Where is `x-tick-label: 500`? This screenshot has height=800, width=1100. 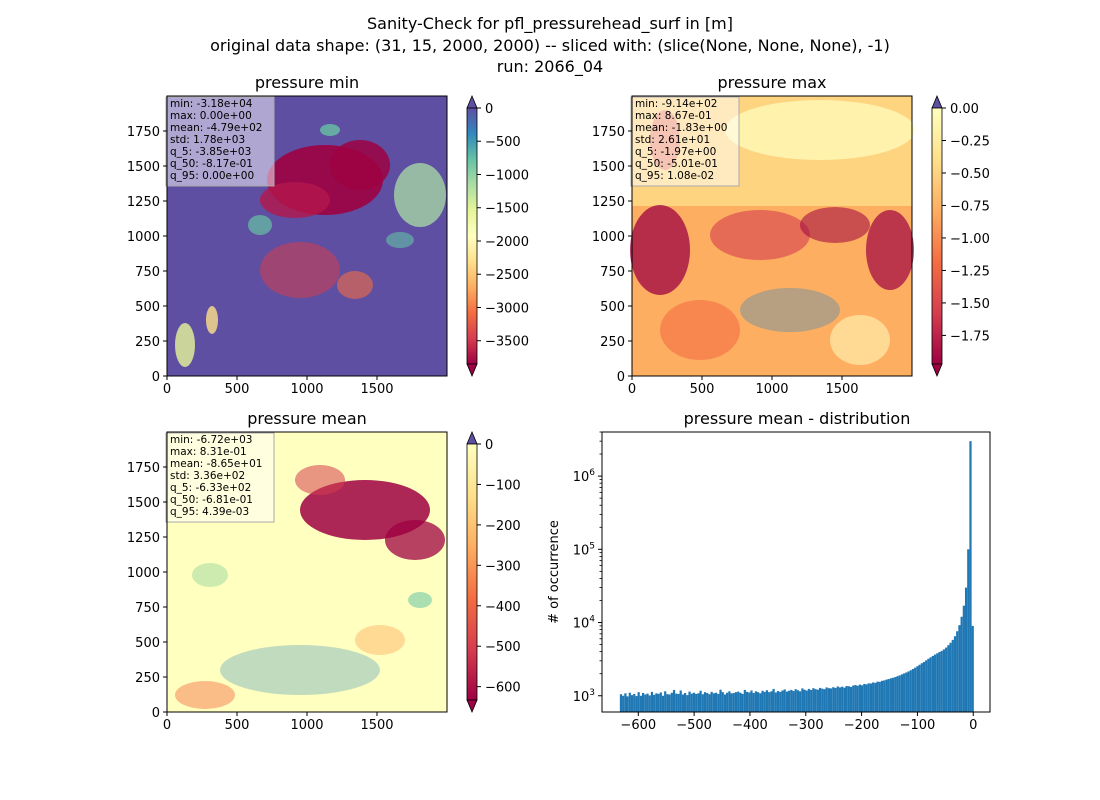 x-tick-label: 500 is located at coordinates (702, 389).